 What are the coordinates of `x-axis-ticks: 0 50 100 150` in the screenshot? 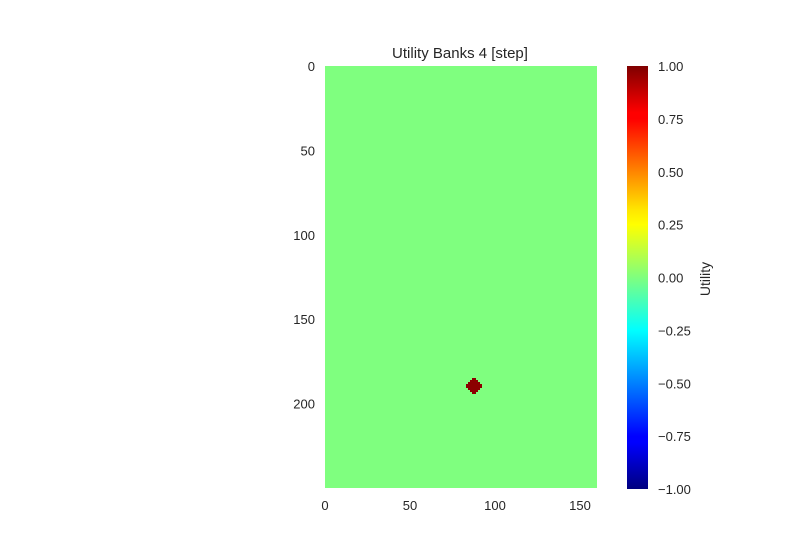 It's located at (455, 505).